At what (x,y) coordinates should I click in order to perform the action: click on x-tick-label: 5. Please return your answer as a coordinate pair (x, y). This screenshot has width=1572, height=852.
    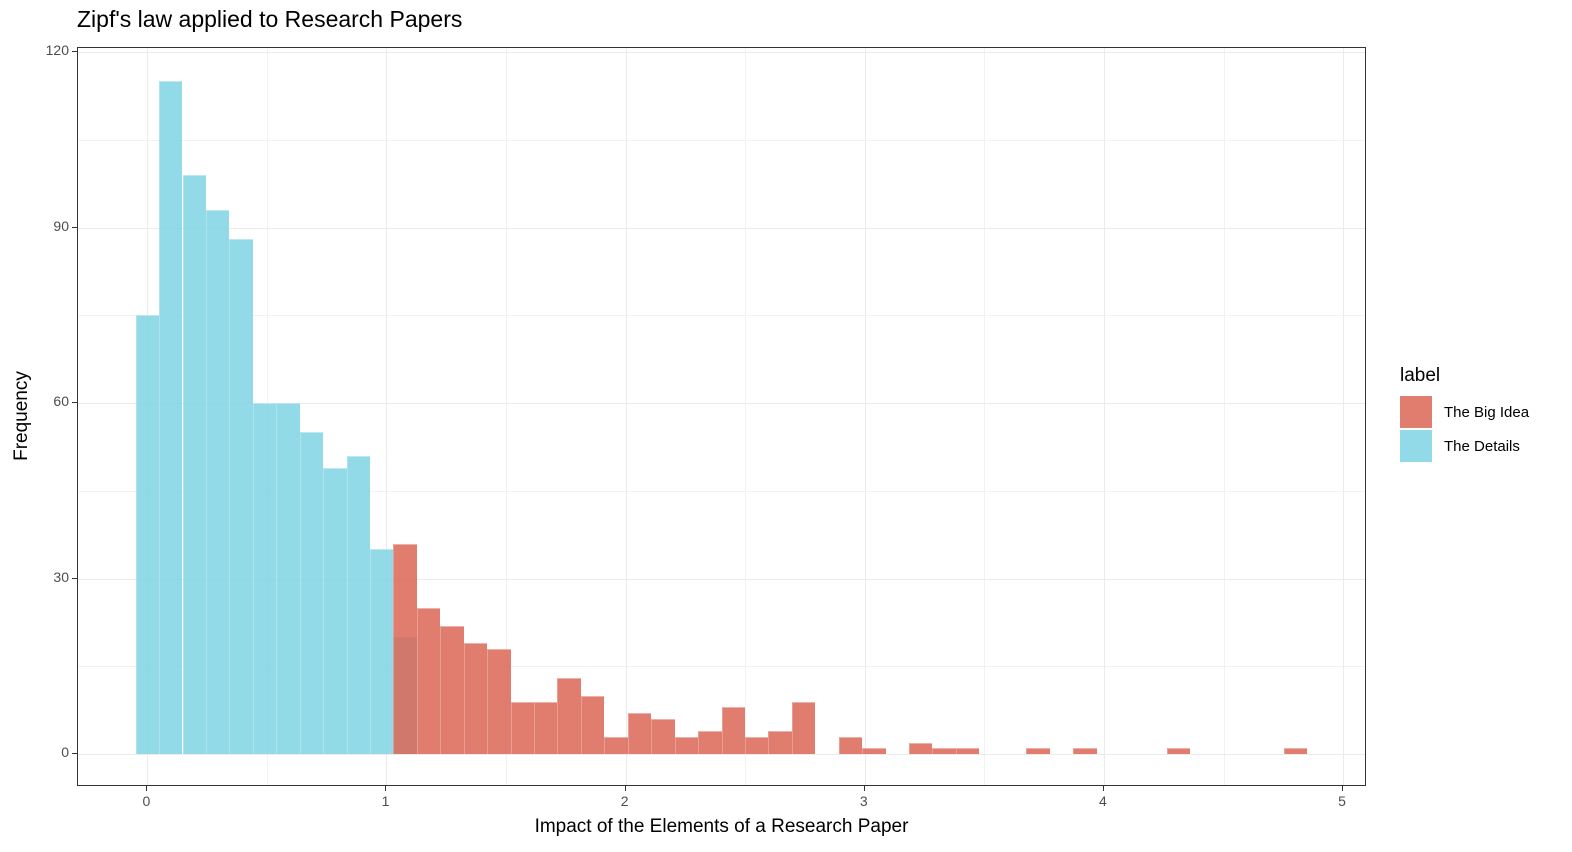
    Looking at the image, I should click on (1342, 801).